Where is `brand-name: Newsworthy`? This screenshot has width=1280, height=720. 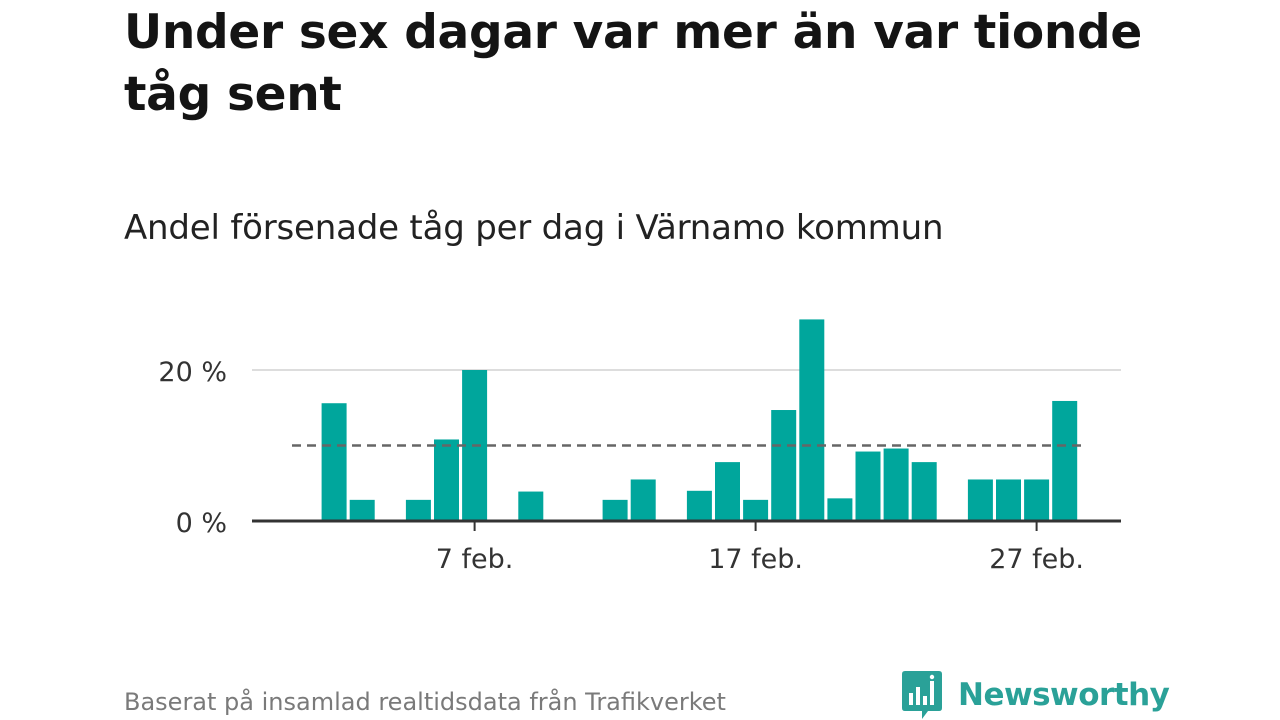
brand-name: Newsworthy is located at coordinates (1064, 695).